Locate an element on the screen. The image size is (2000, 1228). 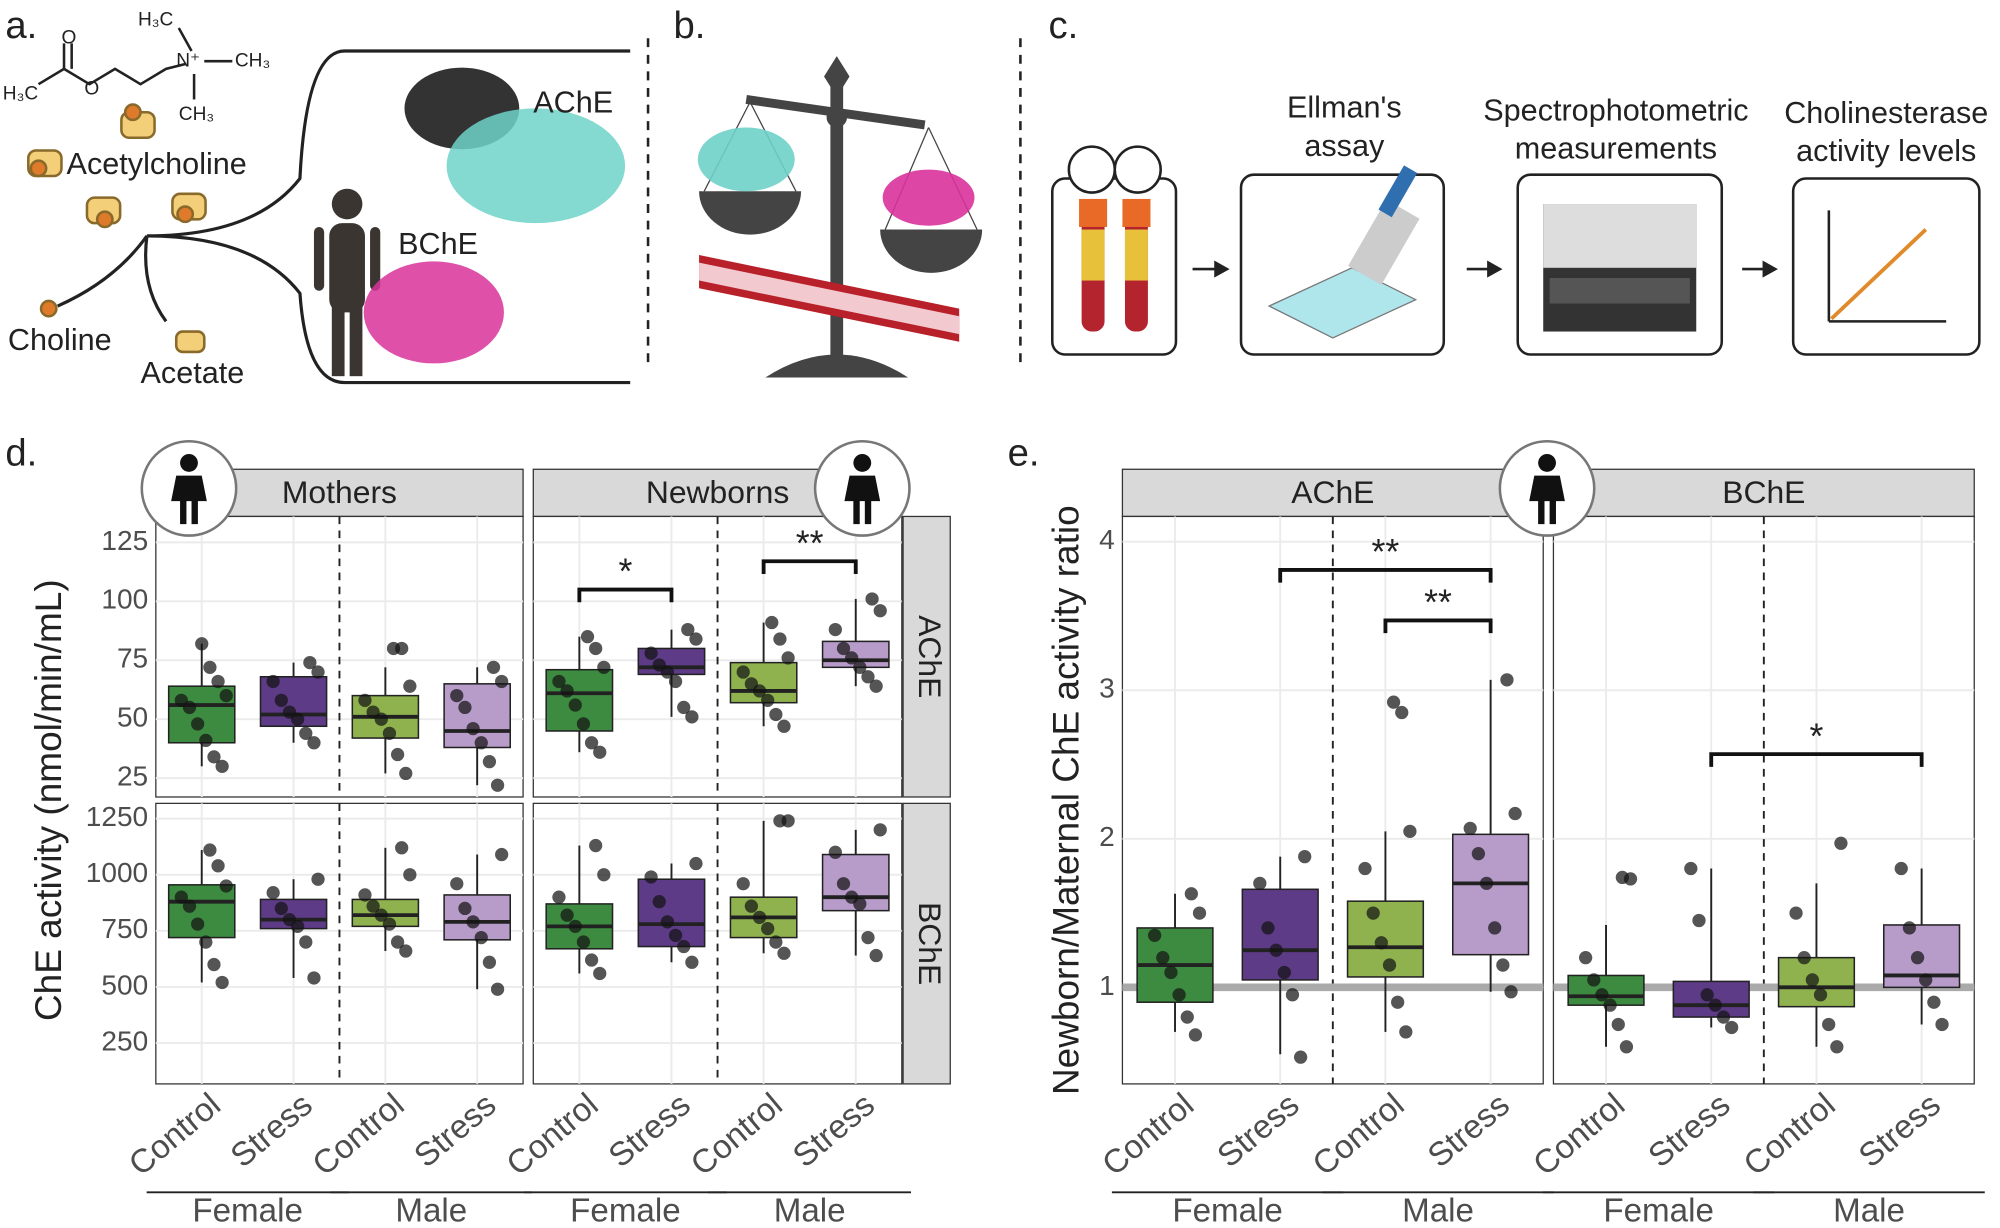
y-tick-label: 250 is located at coordinates (124, 1040).